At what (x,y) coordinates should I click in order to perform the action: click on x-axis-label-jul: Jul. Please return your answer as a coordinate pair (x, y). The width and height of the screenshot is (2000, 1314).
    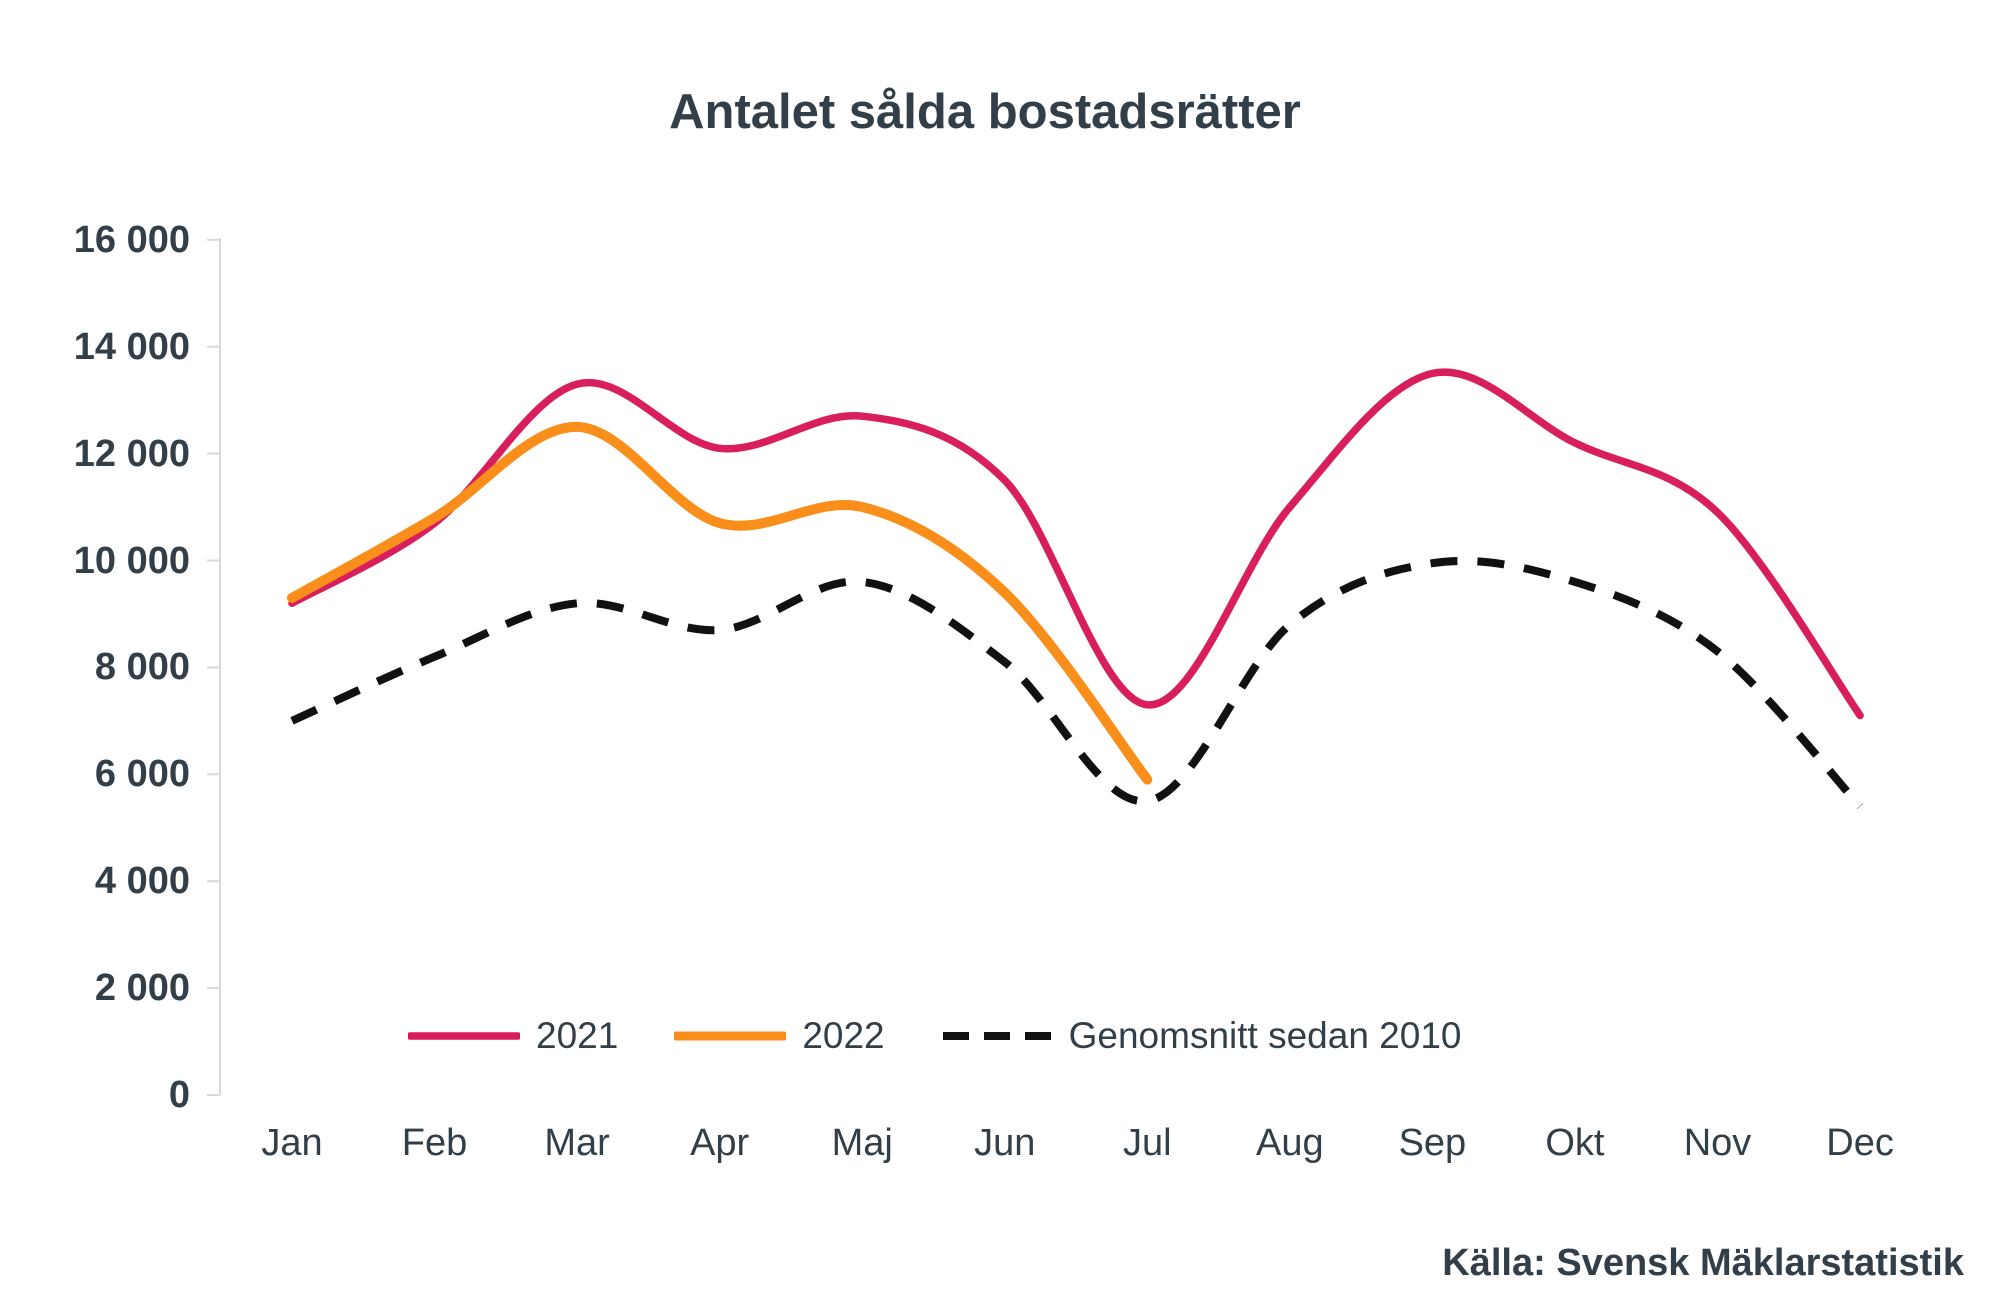
    Looking at the image, I should click on (1147, 1143).